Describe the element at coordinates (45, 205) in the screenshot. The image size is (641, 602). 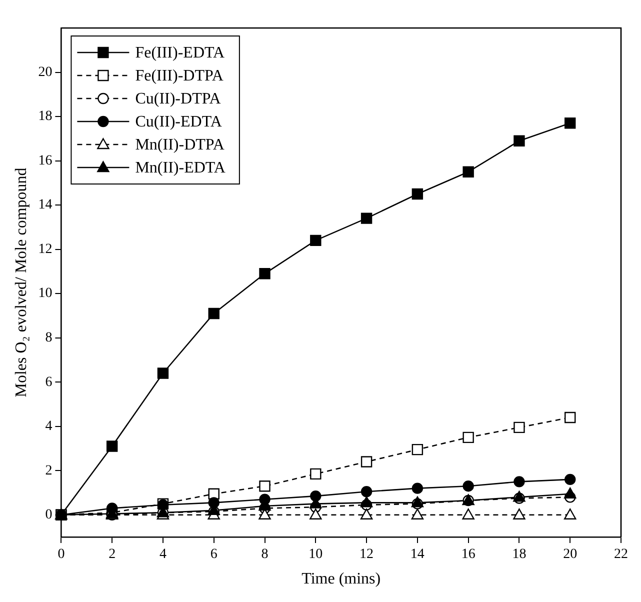
I see `y-tick-label: 14` at that location.